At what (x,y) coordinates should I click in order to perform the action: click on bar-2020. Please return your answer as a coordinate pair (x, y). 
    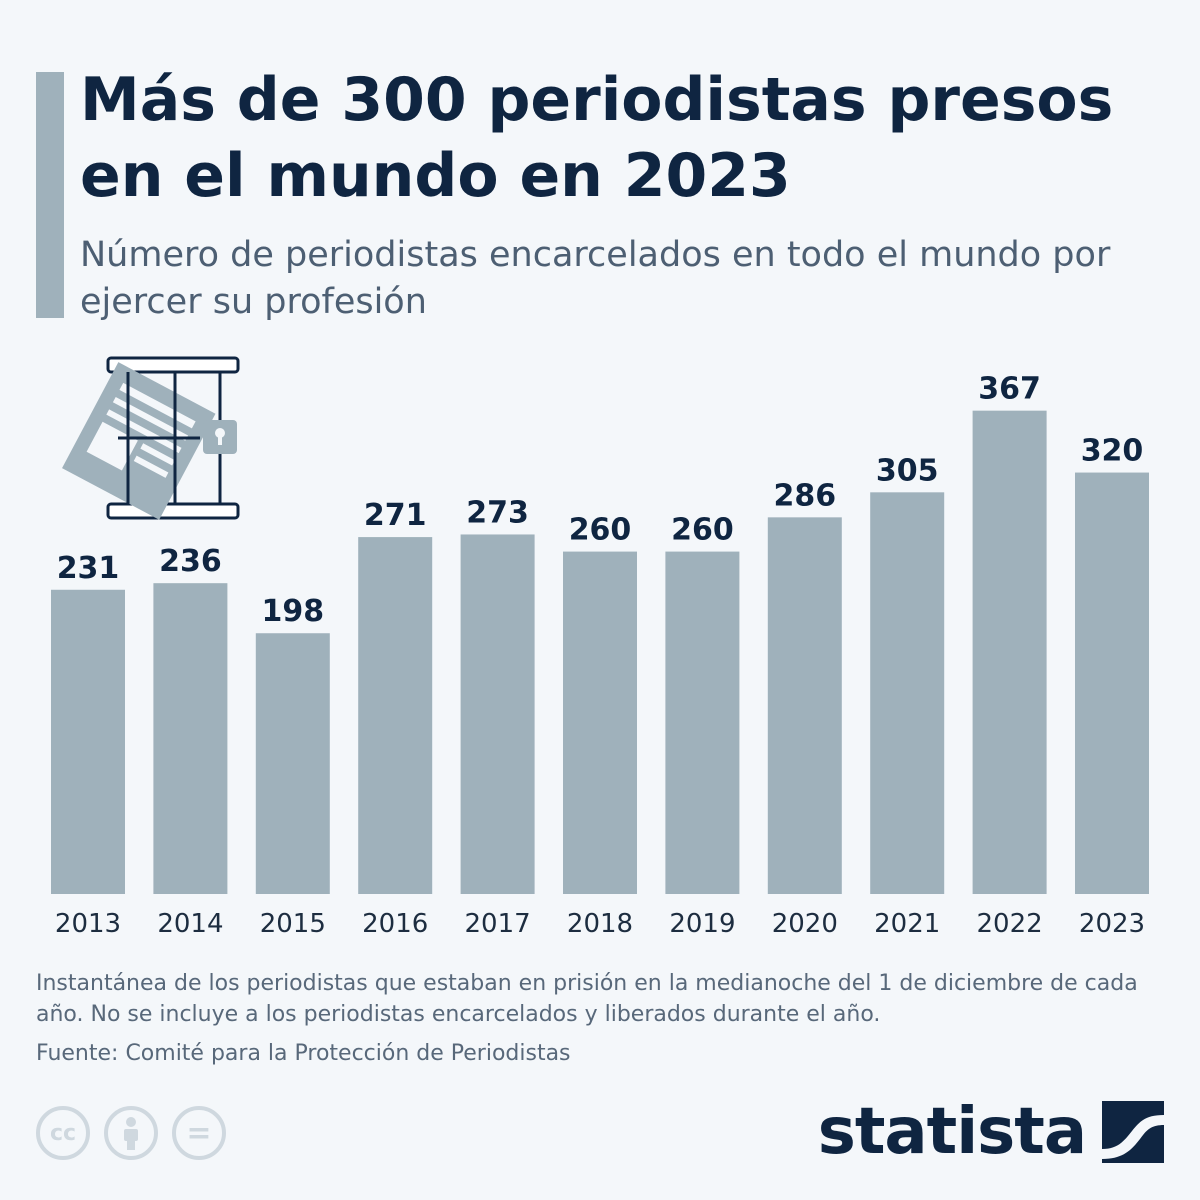
    Looking at the image, I should click on (804, 705).